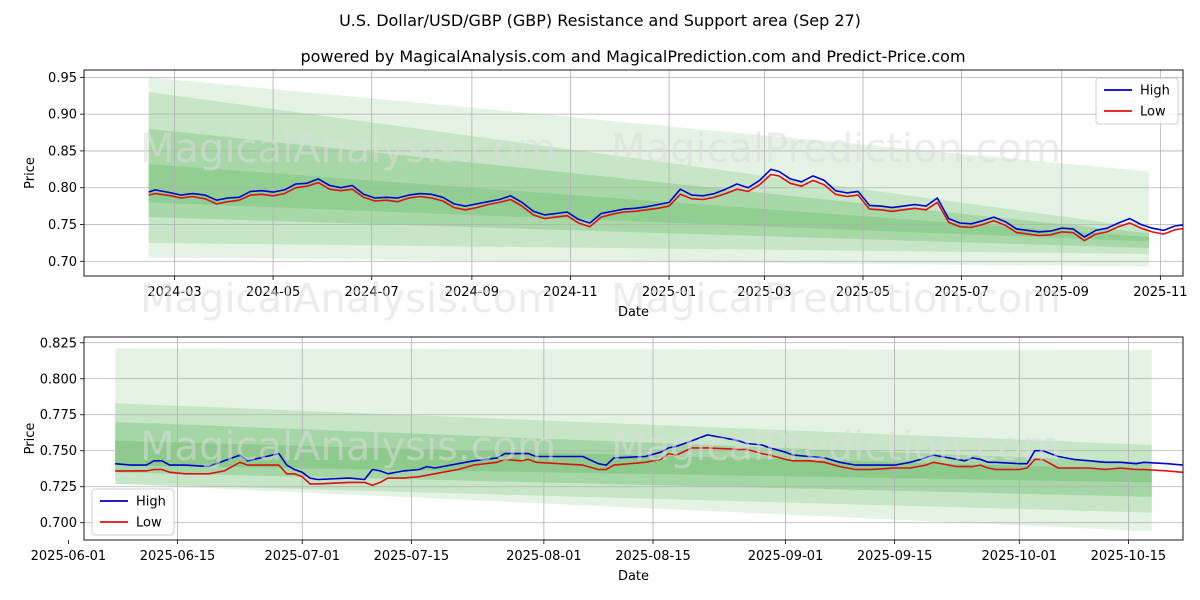  What do you see at coordinates (372, 292) in the screenshot?
I see `x-tick-label: 2024-07` at bounding box center [372, 292].